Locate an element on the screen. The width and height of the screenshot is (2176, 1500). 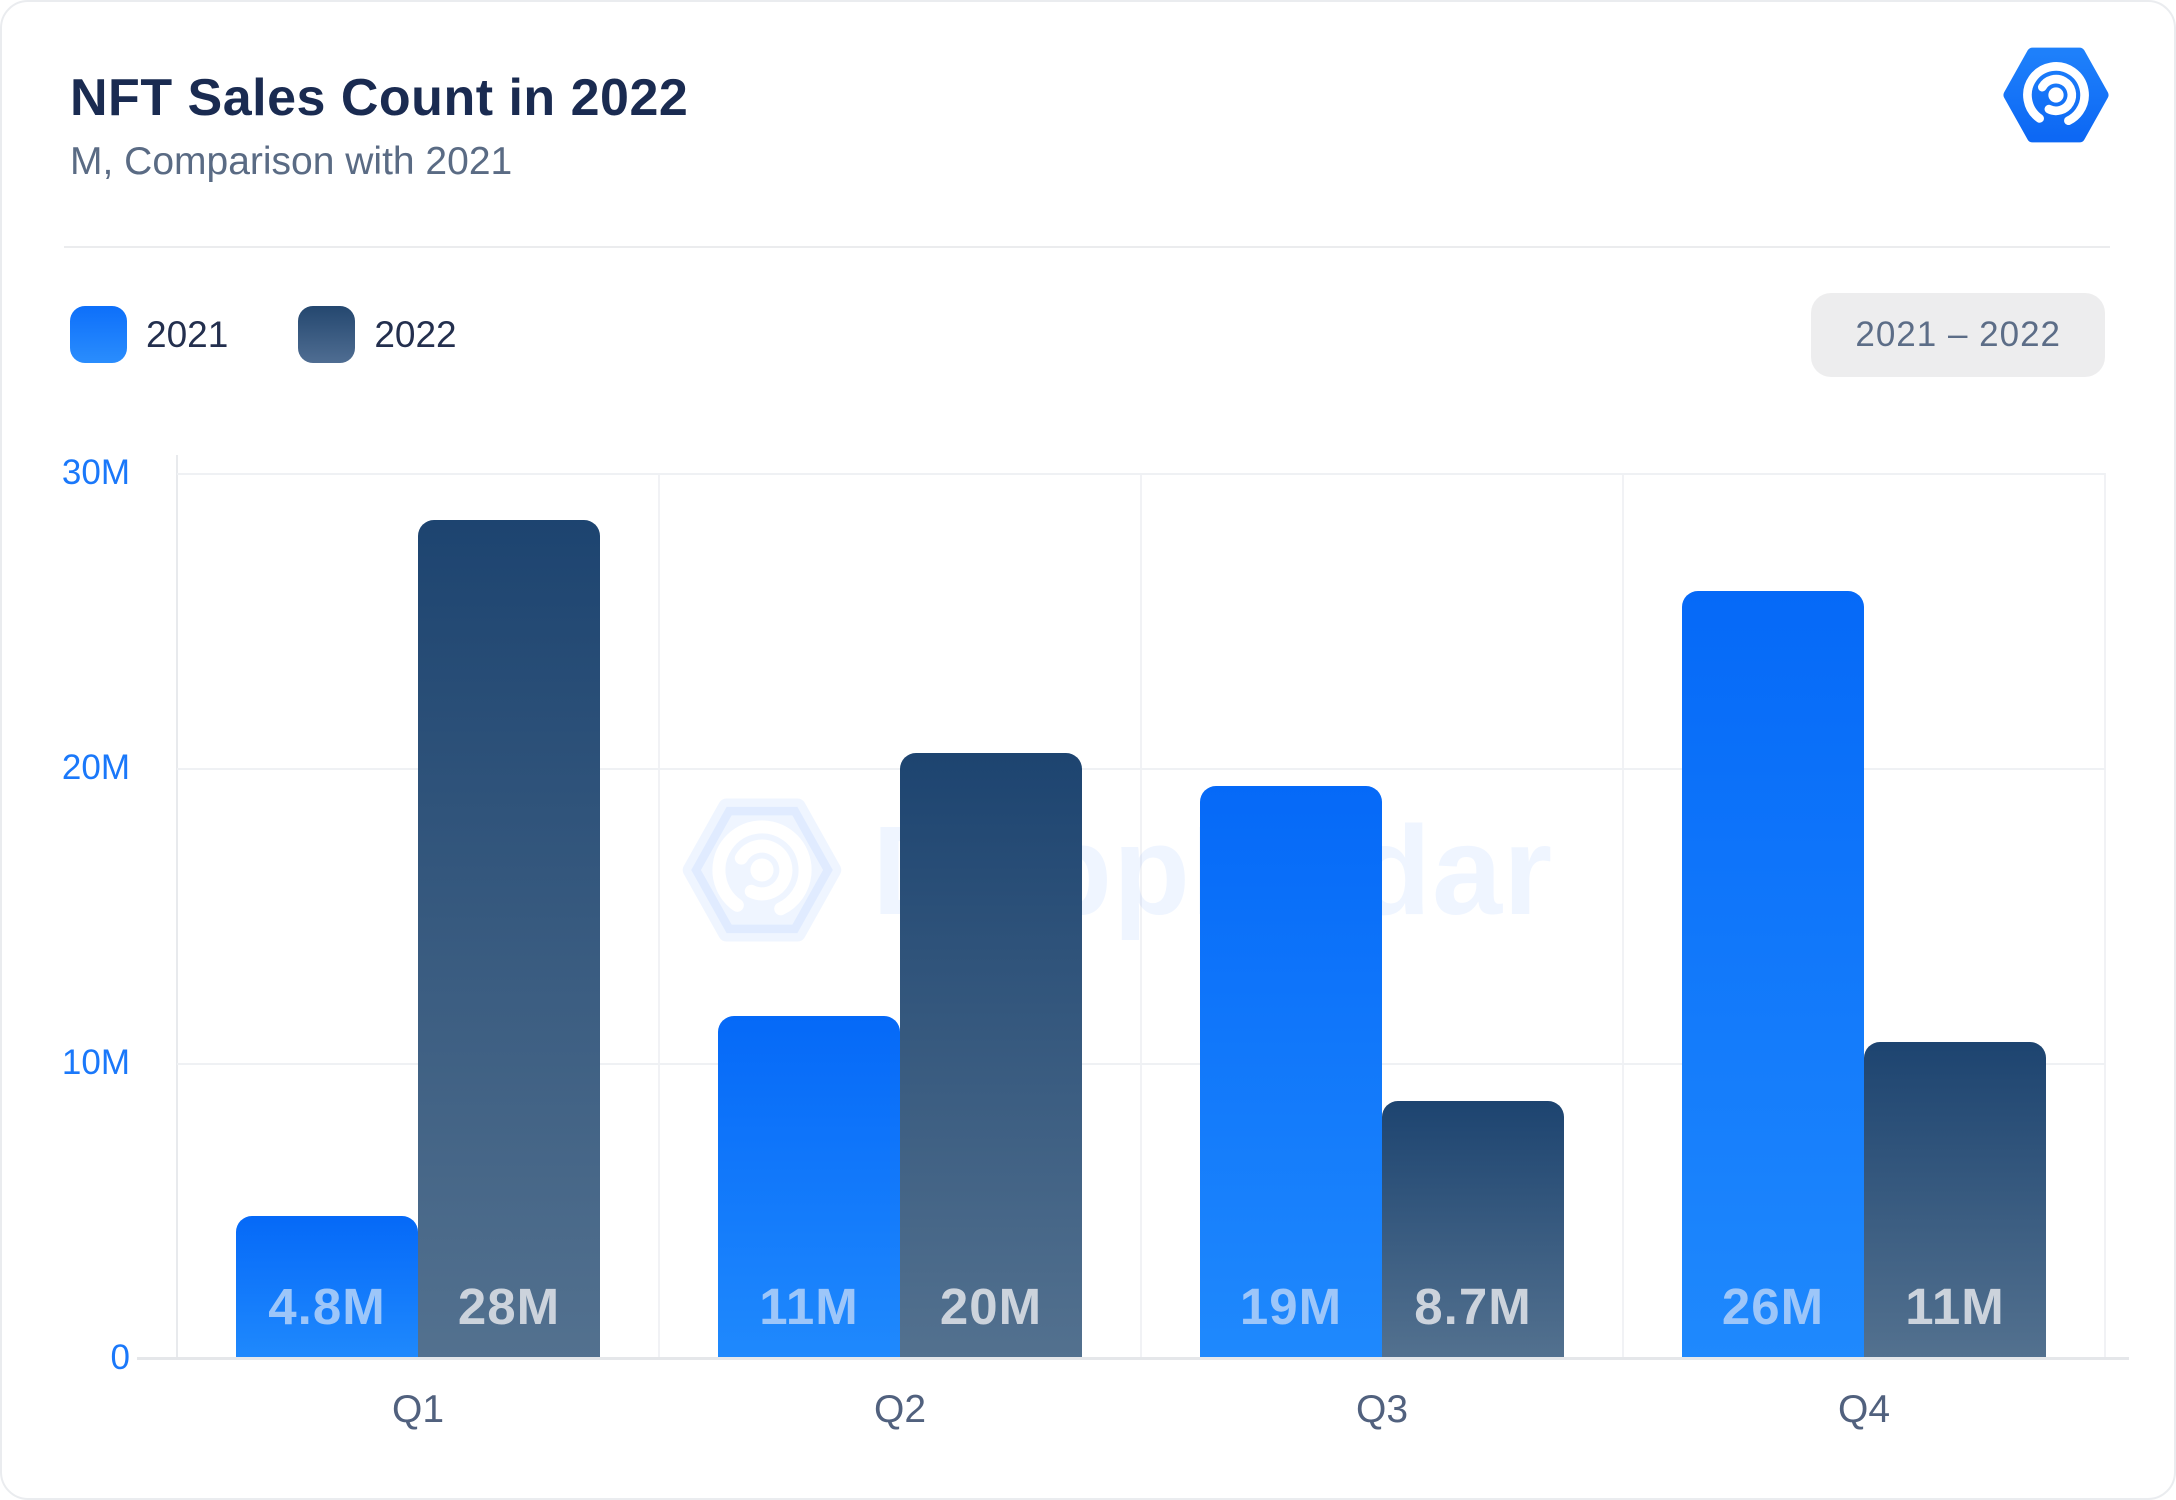
bar-value-label: 28M is located at coordinates (509, 1306).